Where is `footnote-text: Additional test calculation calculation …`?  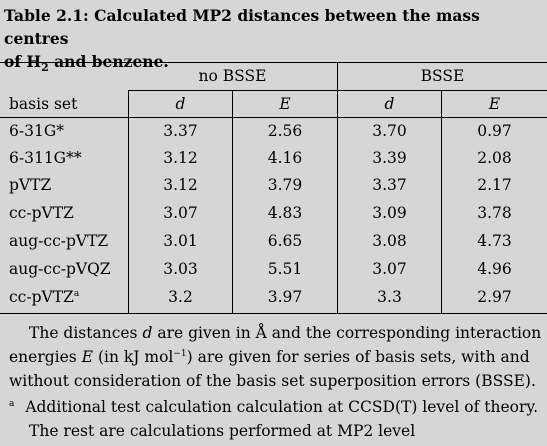 footnote-text: Additional test calculation calculation … is located at coordinates (281, 407).